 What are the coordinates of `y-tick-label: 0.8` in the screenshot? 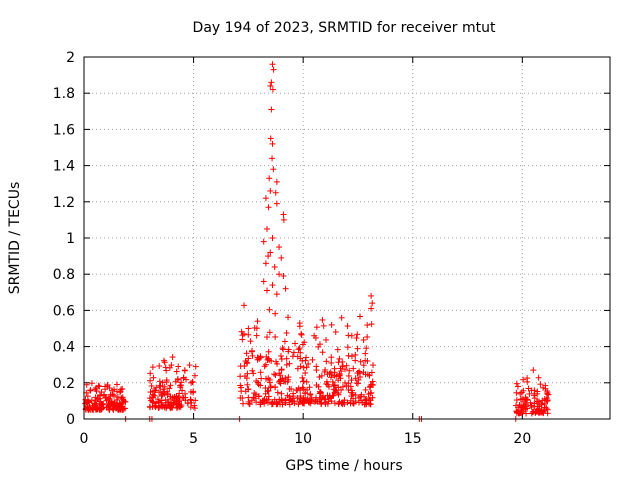 It's located at (64, 275).